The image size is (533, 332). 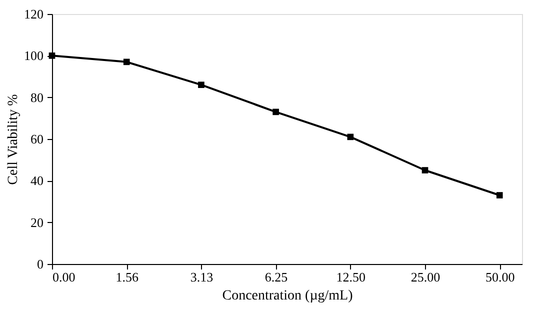 What do you see at coordinates (40, 264) in the screenshot?
I see `y-tick-label: 0` at bounding box center [40, 264].